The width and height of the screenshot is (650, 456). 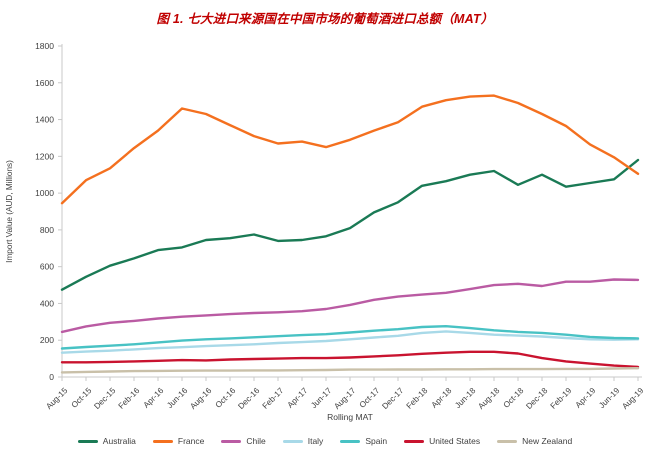 What do you see at coordinates (321, 398) in the screenshot?
I see `x-tick-label: Jun-17` at bounding box center [321, 398].